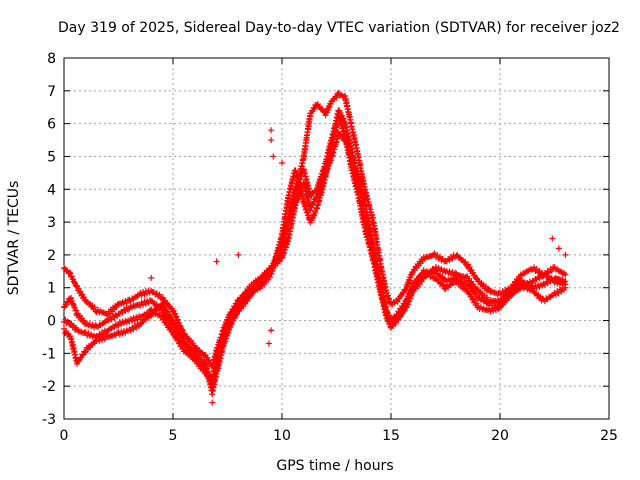  What do you see at coordinates (391, 436) in the screenshot?
I see `x-tick-label: 15` at bounding box center [391, 436].